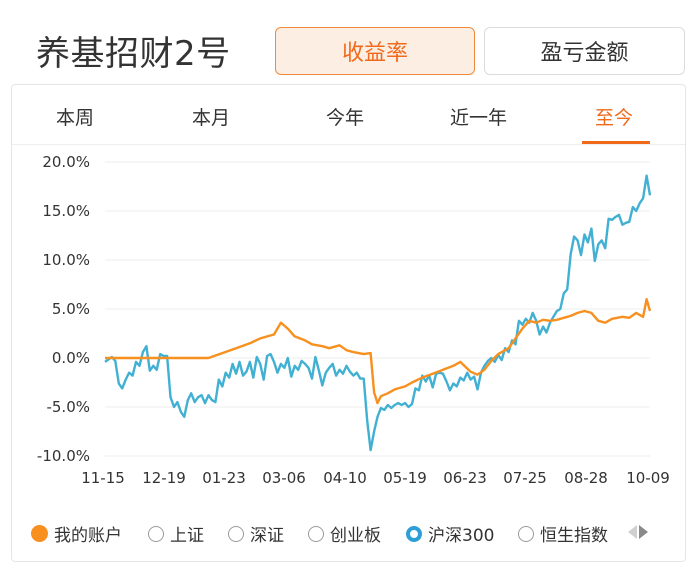 This screenshot has height=570, width=693. What do you see at coordinates (103, 478) in the screenshot?
I see `x-tick-label: 11-15` at bounding box center [103, 478].